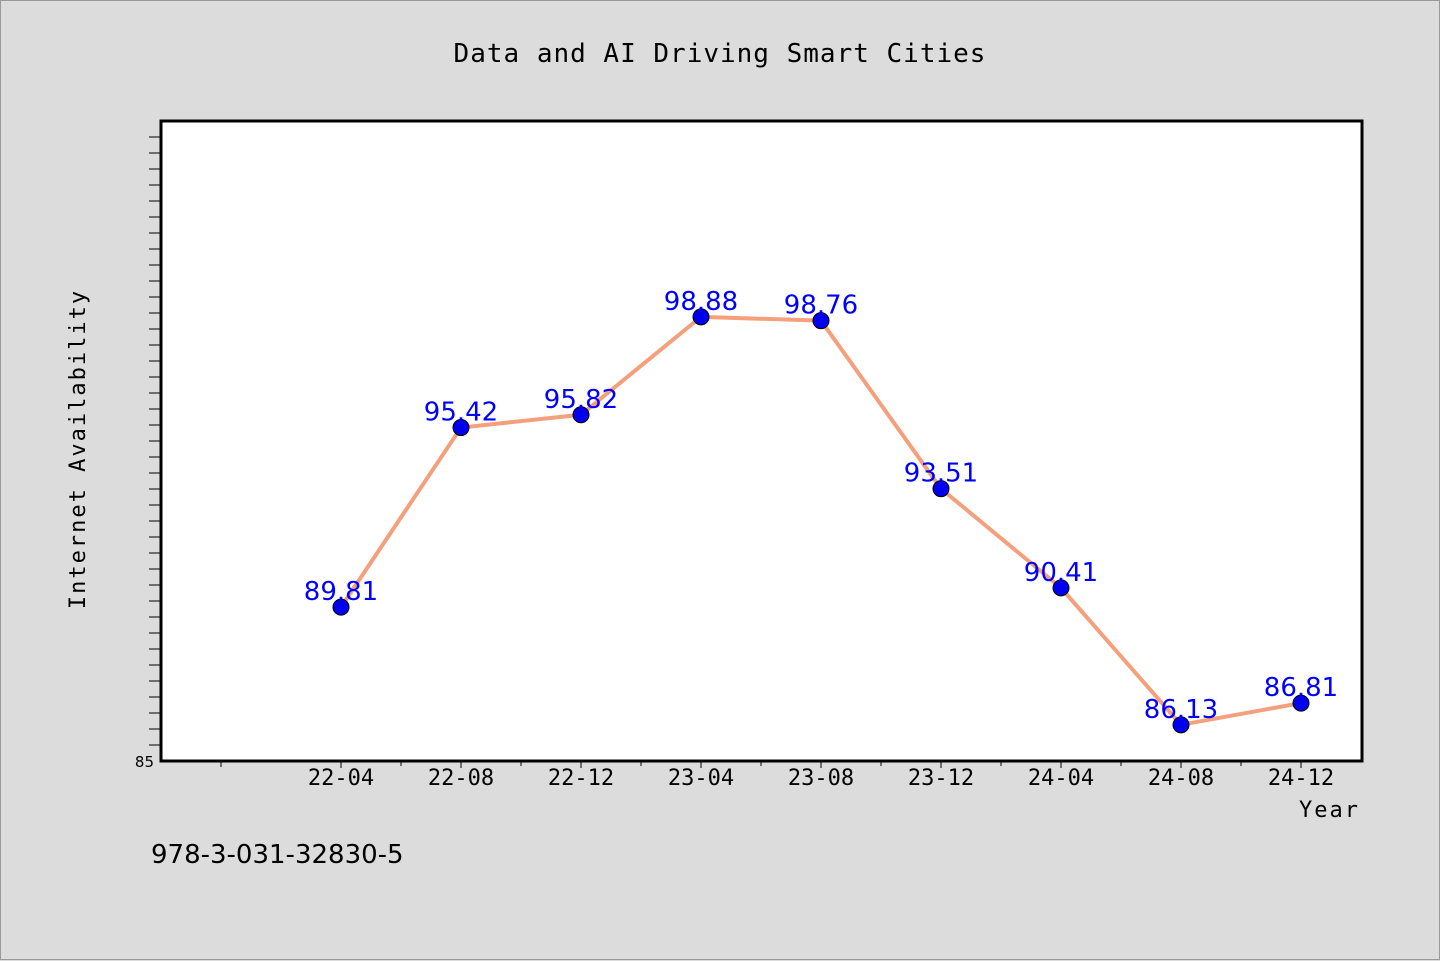 This screenshot has width=1440, height=961. I want to click on data-label: 98.76, so click(821, 306).